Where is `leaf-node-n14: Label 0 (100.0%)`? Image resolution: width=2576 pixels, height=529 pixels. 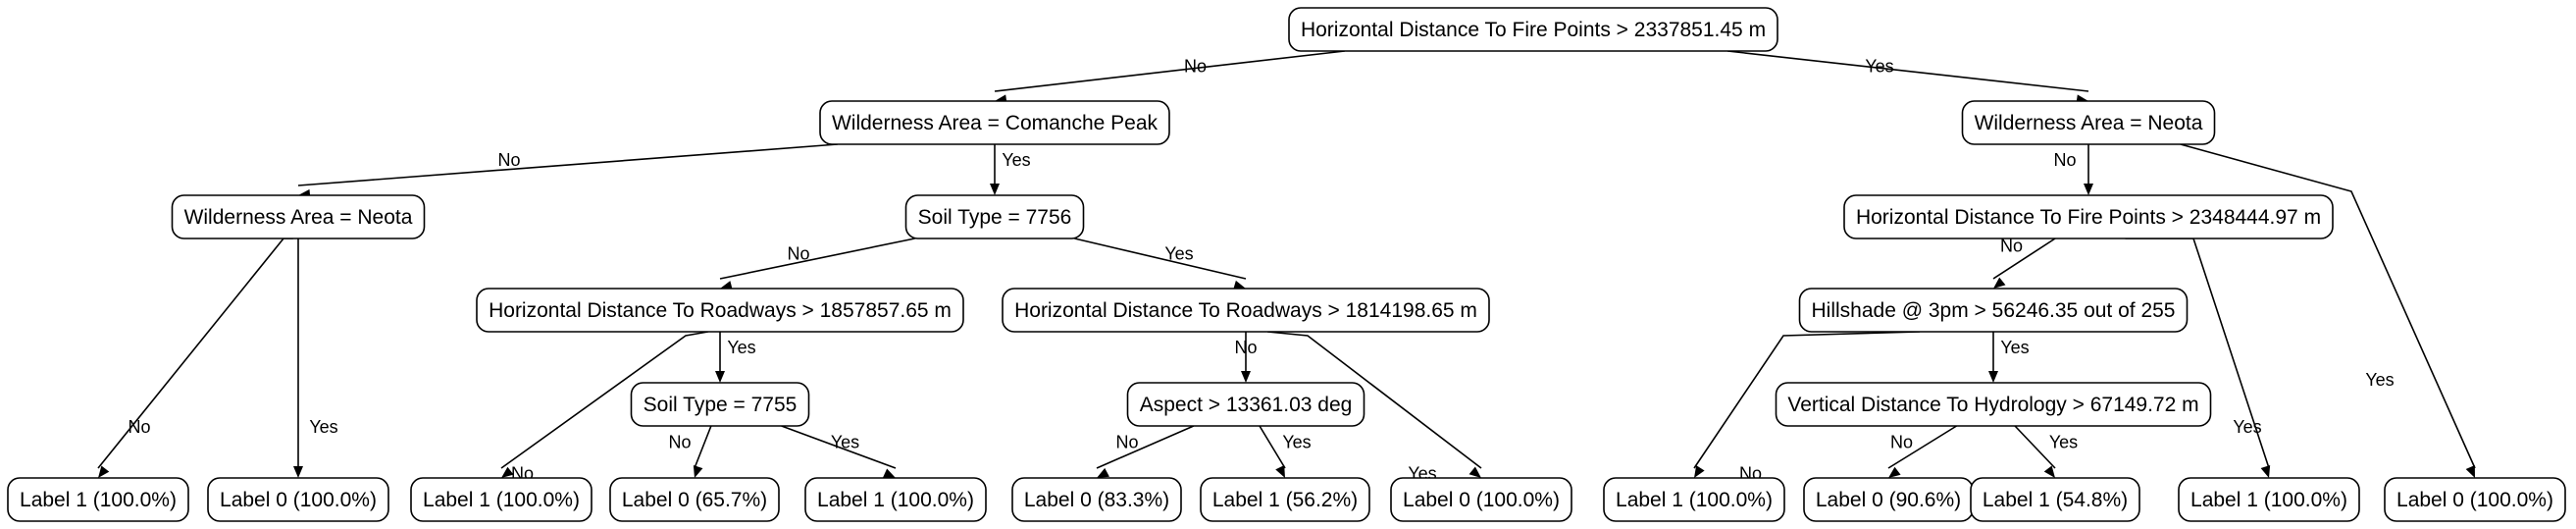 leaf-node-n14: Label 0 (100.0%) is located at coordinates (1481, 499).